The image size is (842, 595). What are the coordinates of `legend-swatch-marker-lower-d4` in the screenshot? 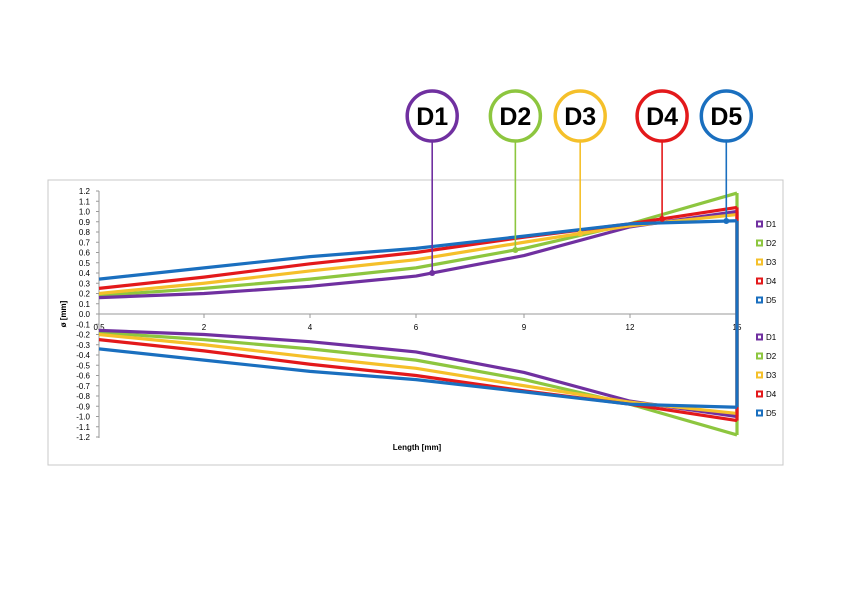 It's located at (759, 394).